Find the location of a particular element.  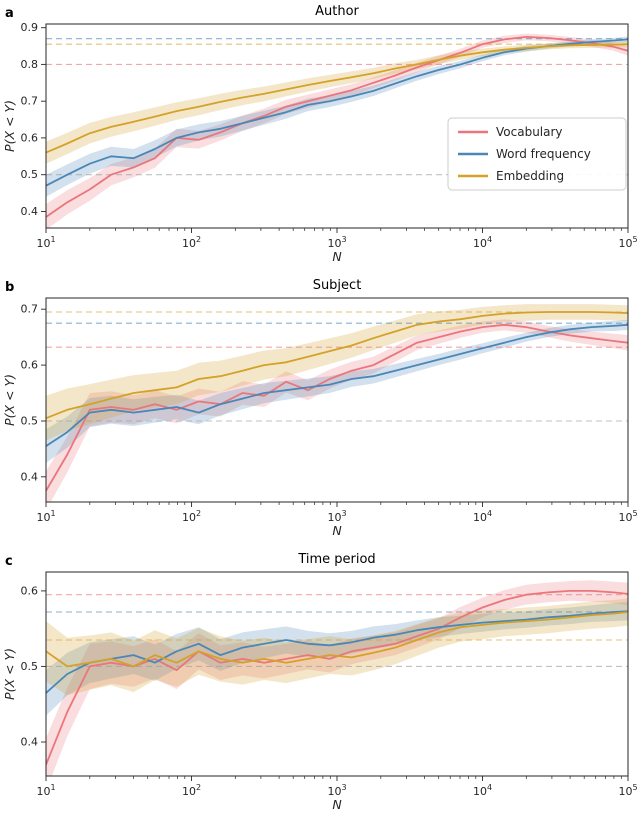

y-axis-ticks: 0.4 0.5 0.6 0.7 is located at coordinates (33, 393).